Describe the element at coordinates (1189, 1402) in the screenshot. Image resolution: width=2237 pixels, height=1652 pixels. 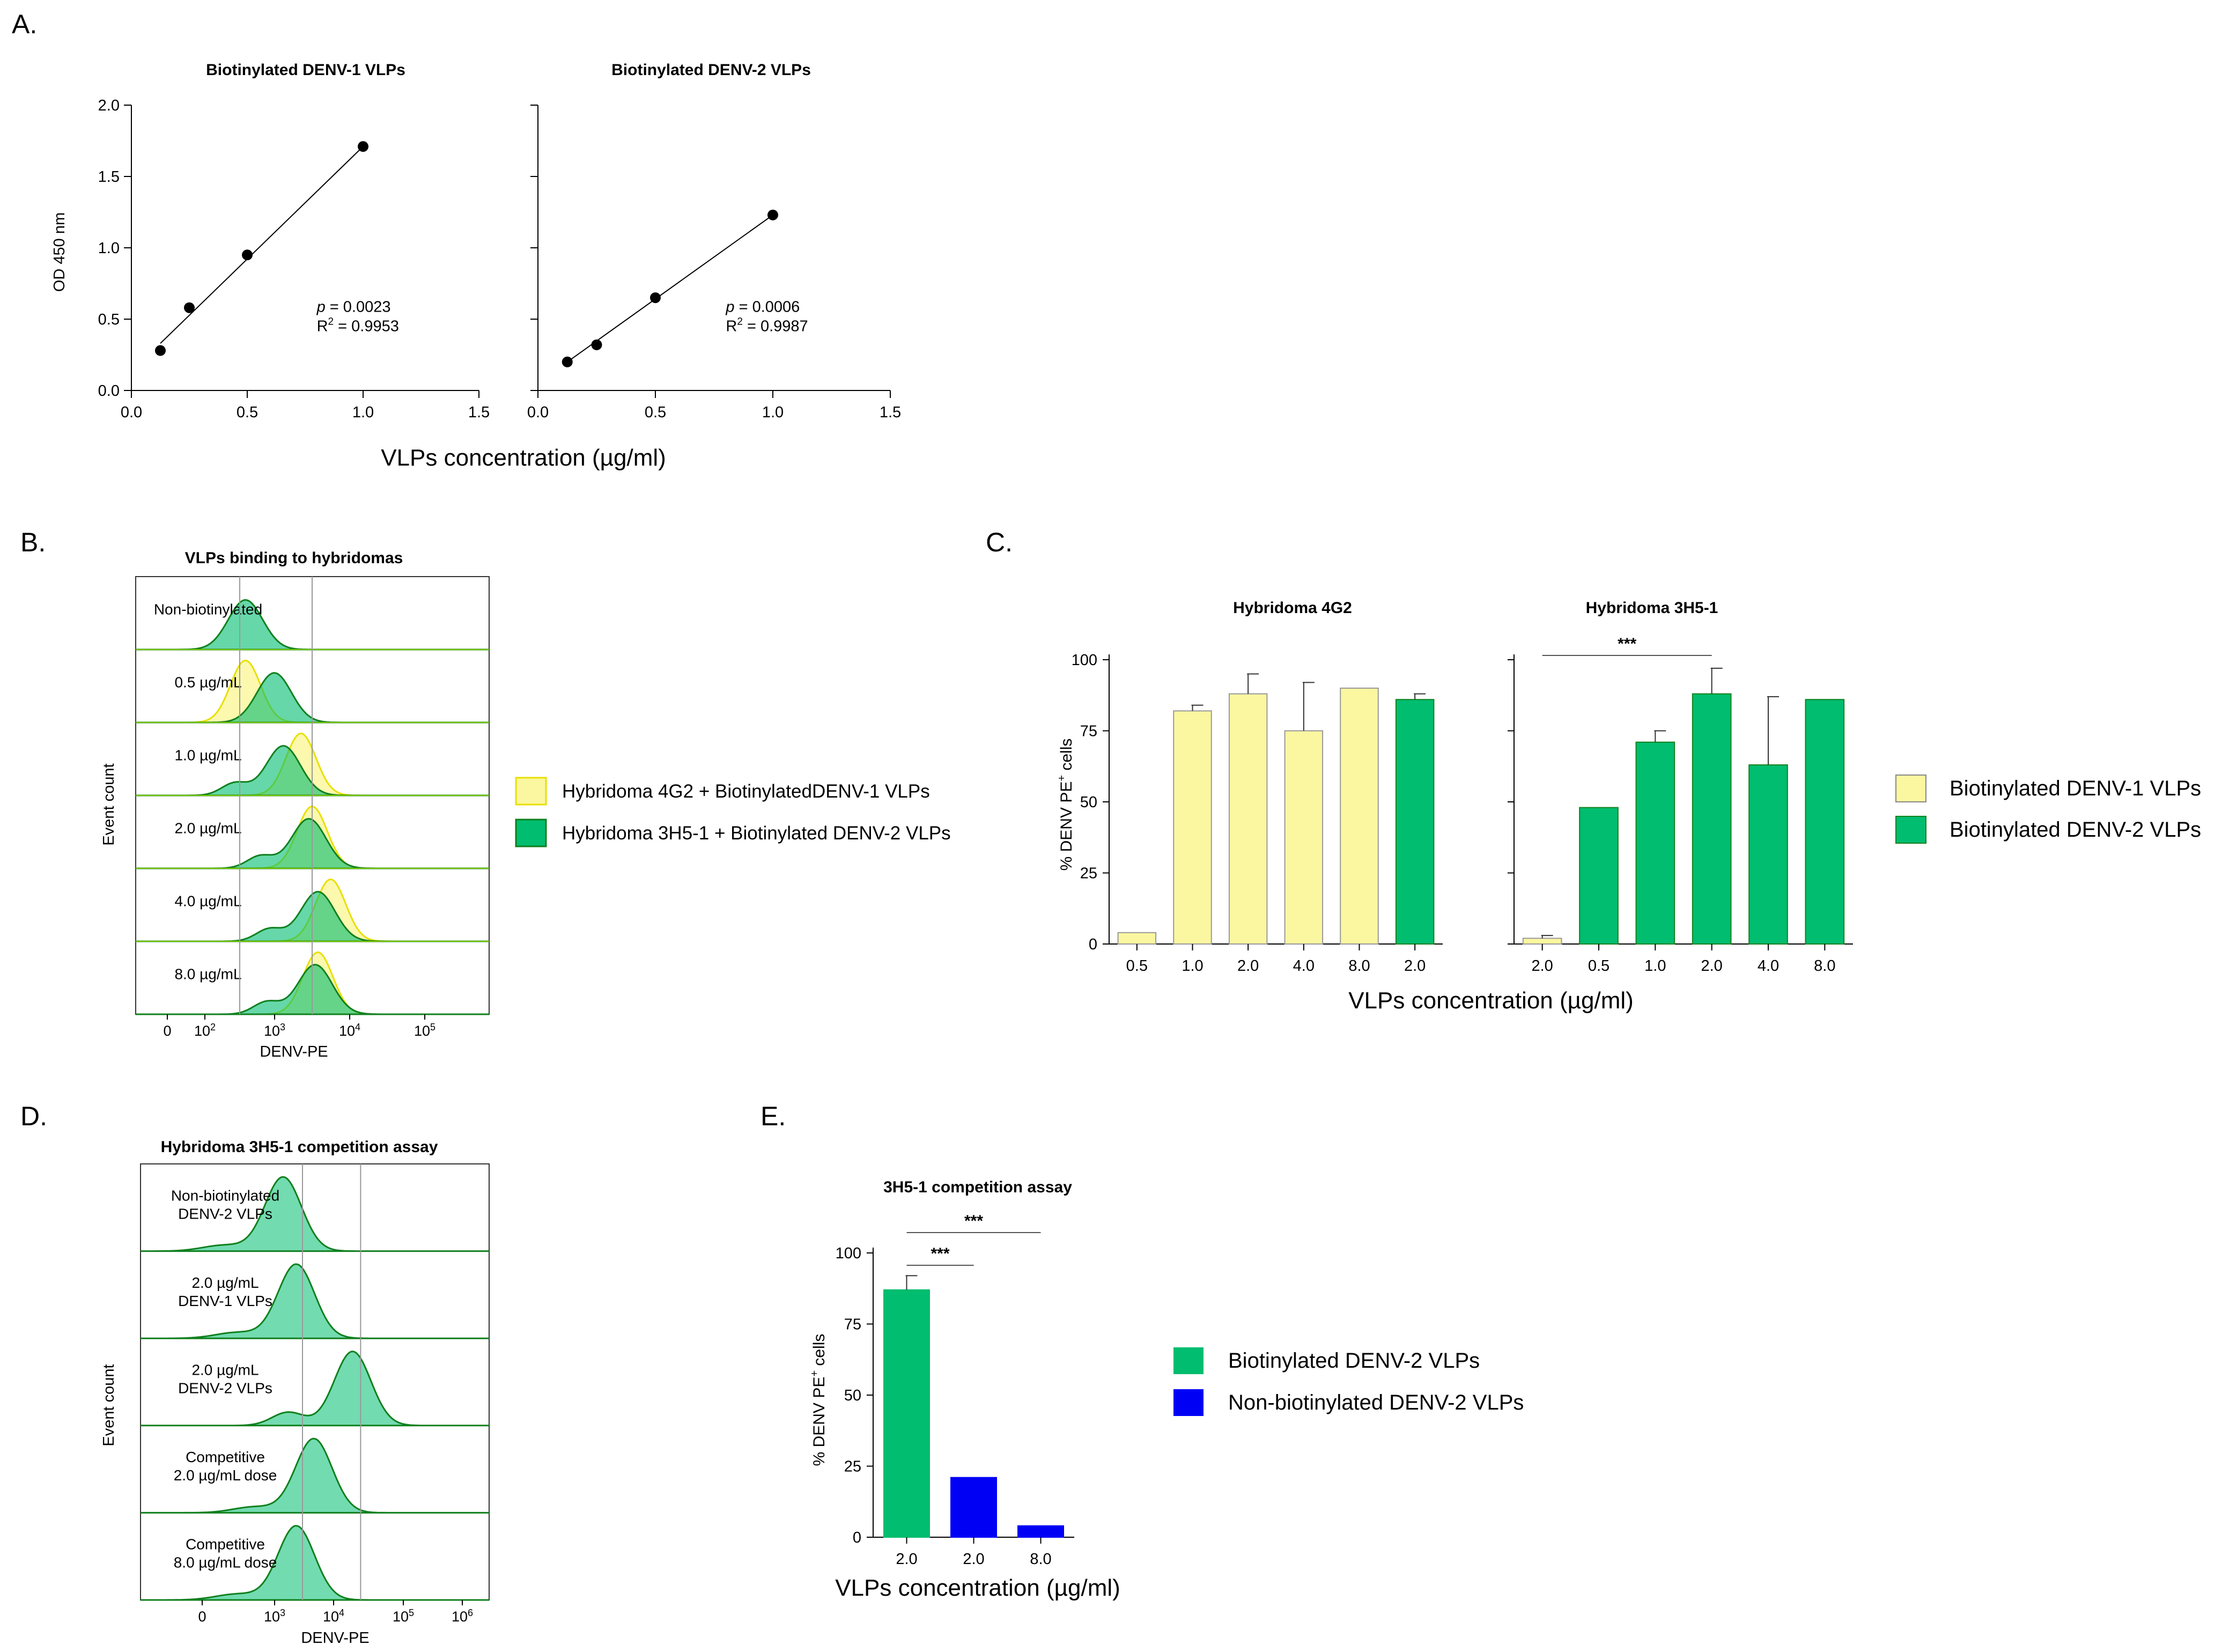
I see `legend-e-swatch-blue` at that location.